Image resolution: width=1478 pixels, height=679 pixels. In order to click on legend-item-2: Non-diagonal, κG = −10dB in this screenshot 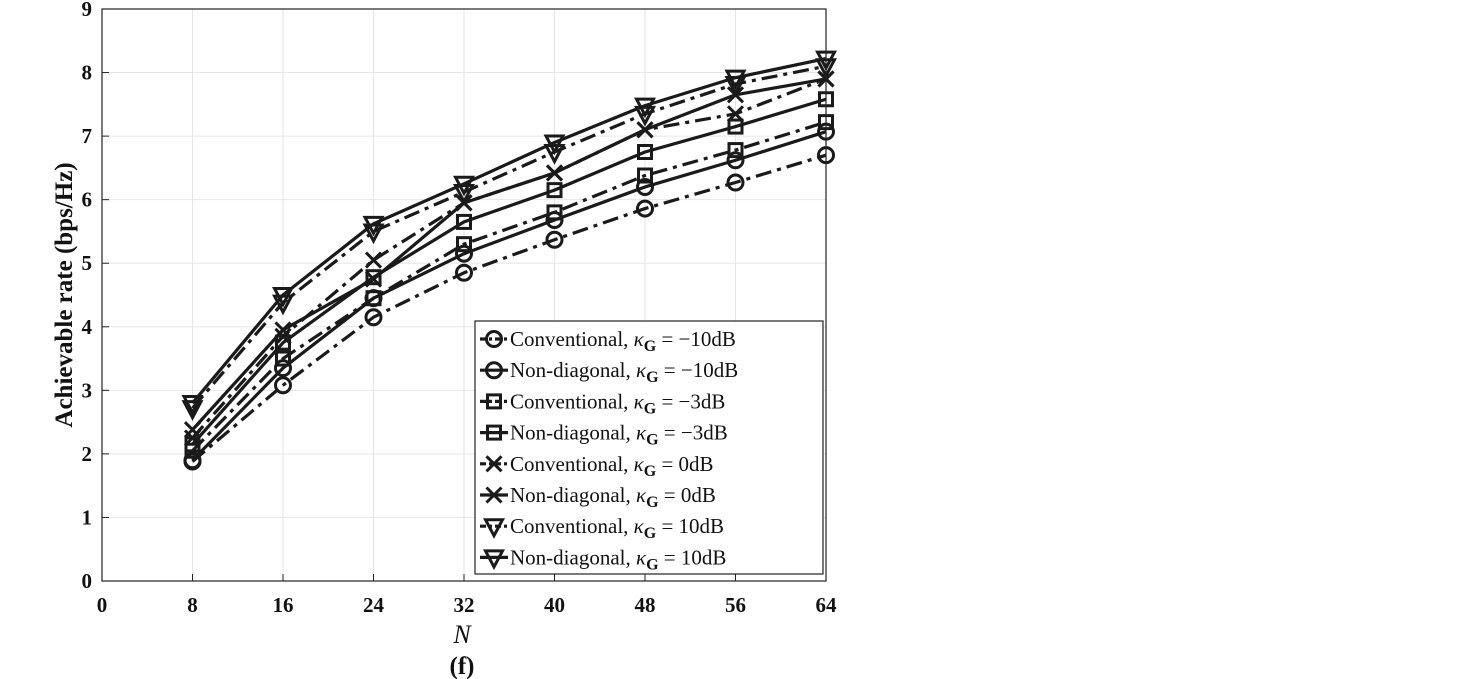, I will do `click(609, 372)`.